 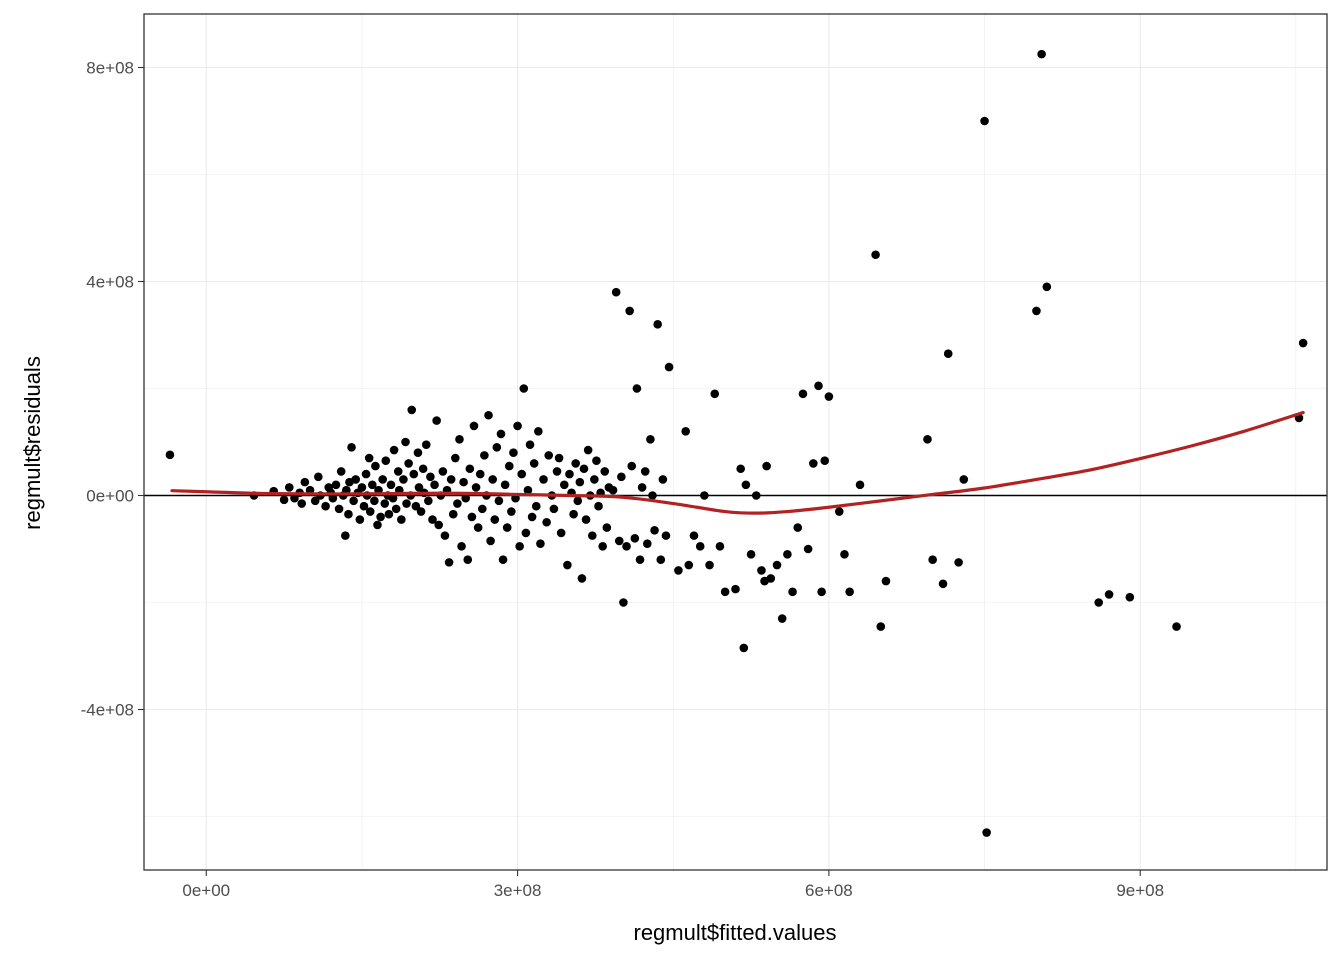 What do you see at coordinates (110, 282) in the screenshot?
I see `y-tick-label: 4e+08` at bounding box center [110, 282].